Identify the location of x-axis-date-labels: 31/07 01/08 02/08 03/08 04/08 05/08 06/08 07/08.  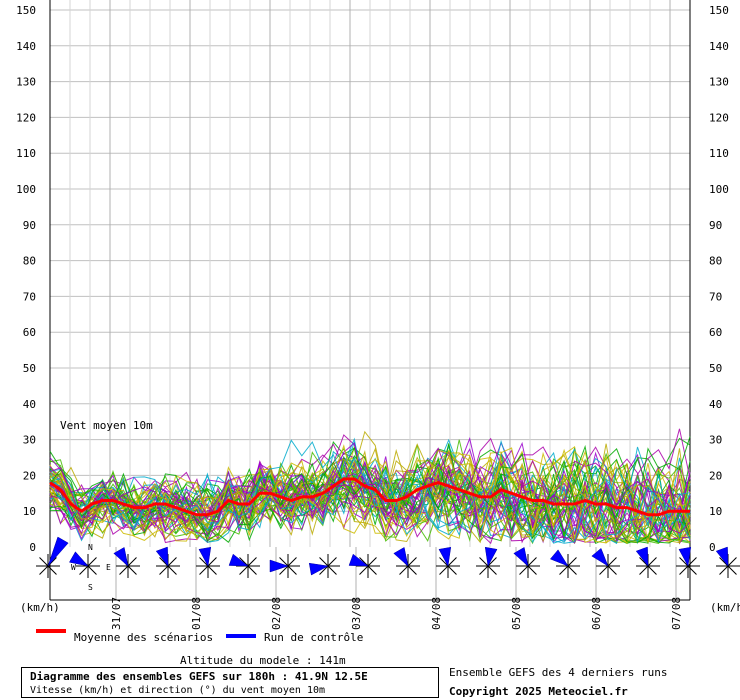
(396, 613).